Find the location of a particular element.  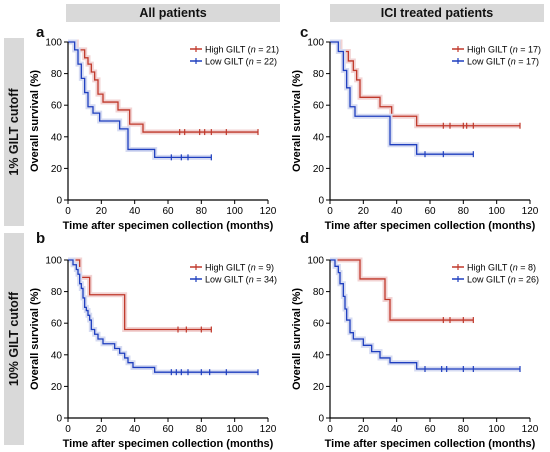

legend-entry-low: Low GILT (n = 17) is located at coordinates (503, 62).